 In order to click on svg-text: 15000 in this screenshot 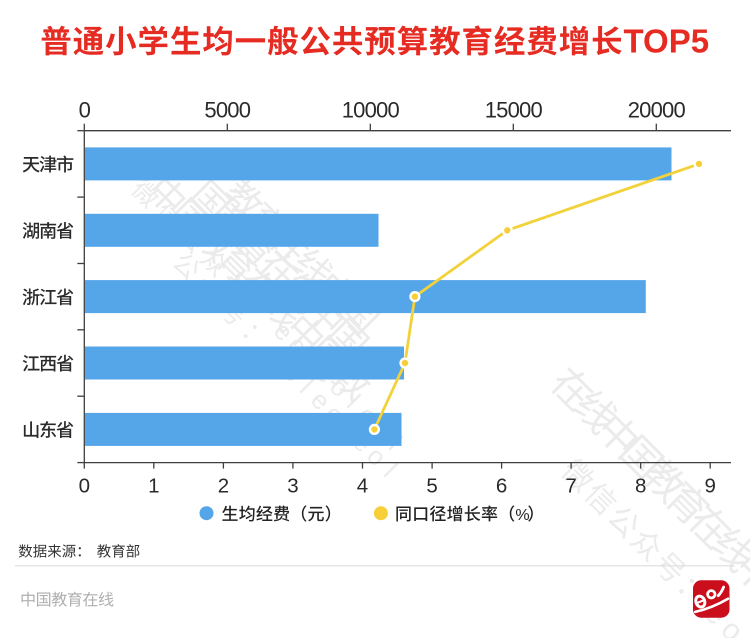, I will do `click(514, 110)`.